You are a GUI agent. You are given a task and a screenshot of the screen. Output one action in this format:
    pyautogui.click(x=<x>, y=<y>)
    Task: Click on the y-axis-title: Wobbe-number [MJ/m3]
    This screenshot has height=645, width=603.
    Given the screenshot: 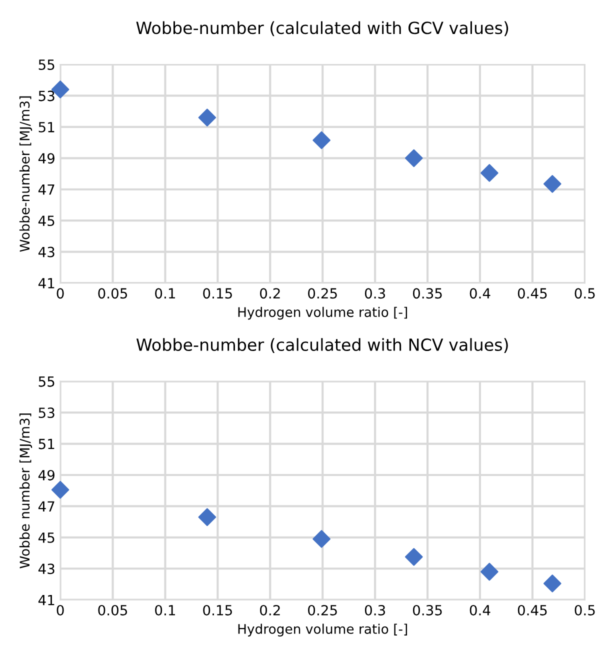 What is the action you would take?
    pyautogui.click(x=25, y=174)
    